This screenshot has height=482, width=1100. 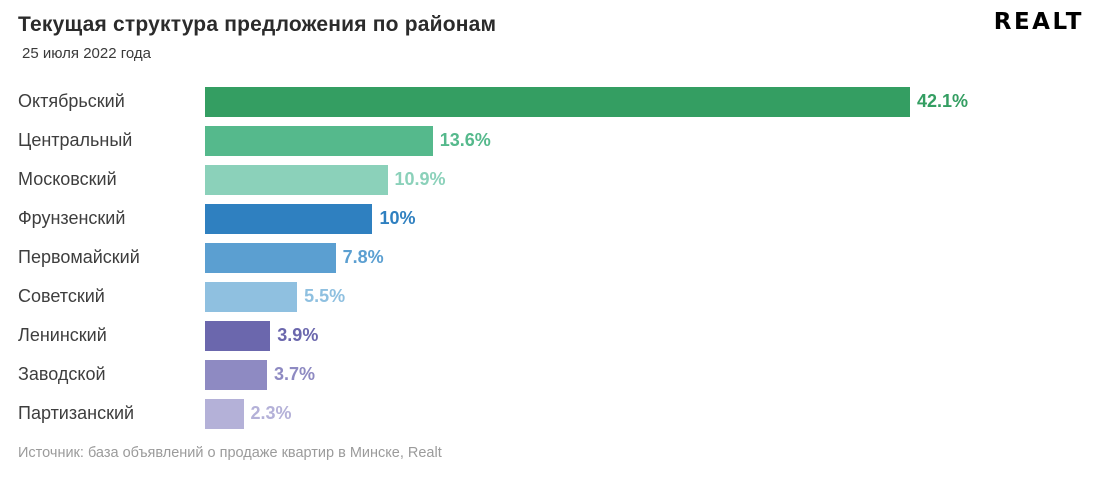 What do you see at coordinates (62, 335) in the screenshot?
I see `district-label: Ленинский` at bounding box center [62, 335].